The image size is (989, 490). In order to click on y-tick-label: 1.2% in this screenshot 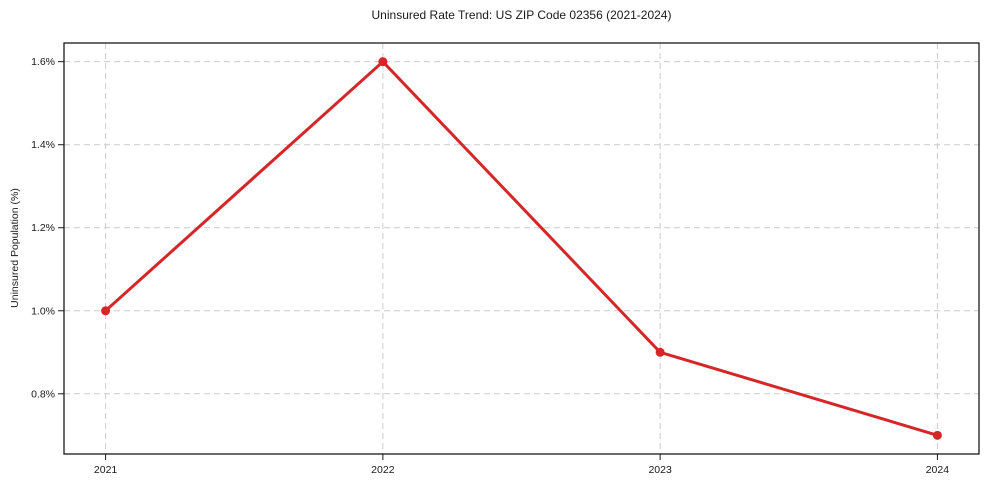, I will do `click(43, 228)`.